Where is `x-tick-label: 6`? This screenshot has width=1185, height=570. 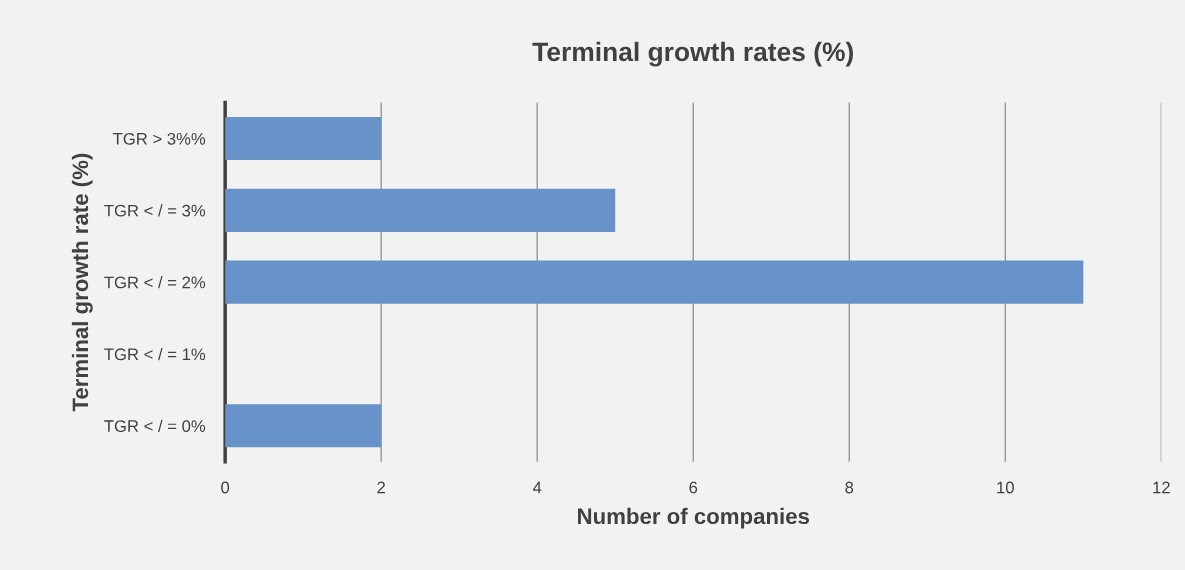 x-tick-label: 6 is located at coordinates (693, 487).